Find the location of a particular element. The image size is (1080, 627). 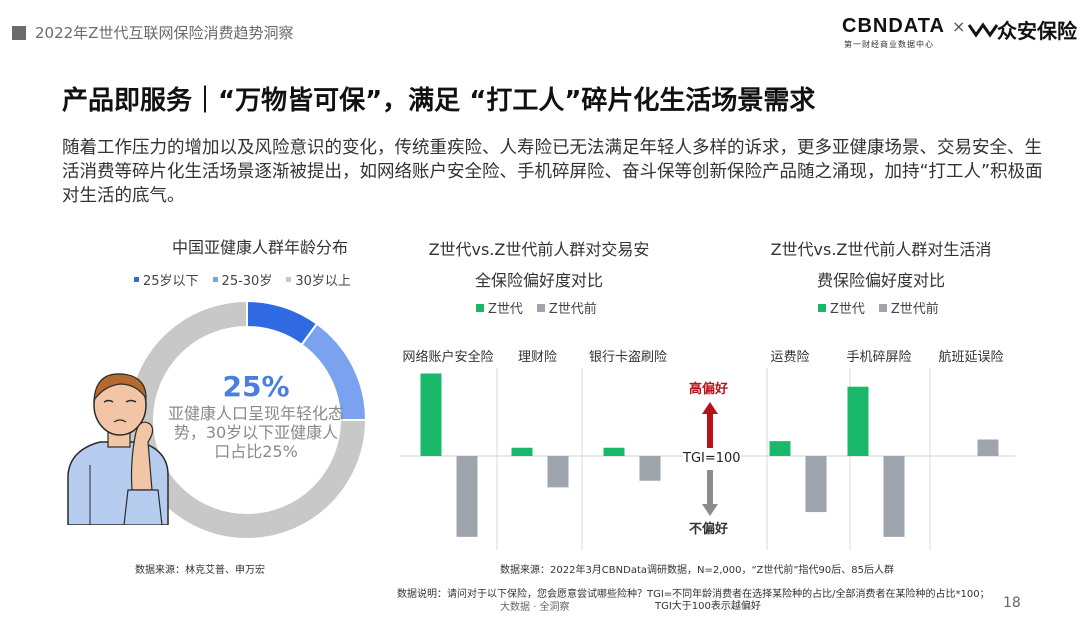

header-square-icon is located at coordinates (19, 33).